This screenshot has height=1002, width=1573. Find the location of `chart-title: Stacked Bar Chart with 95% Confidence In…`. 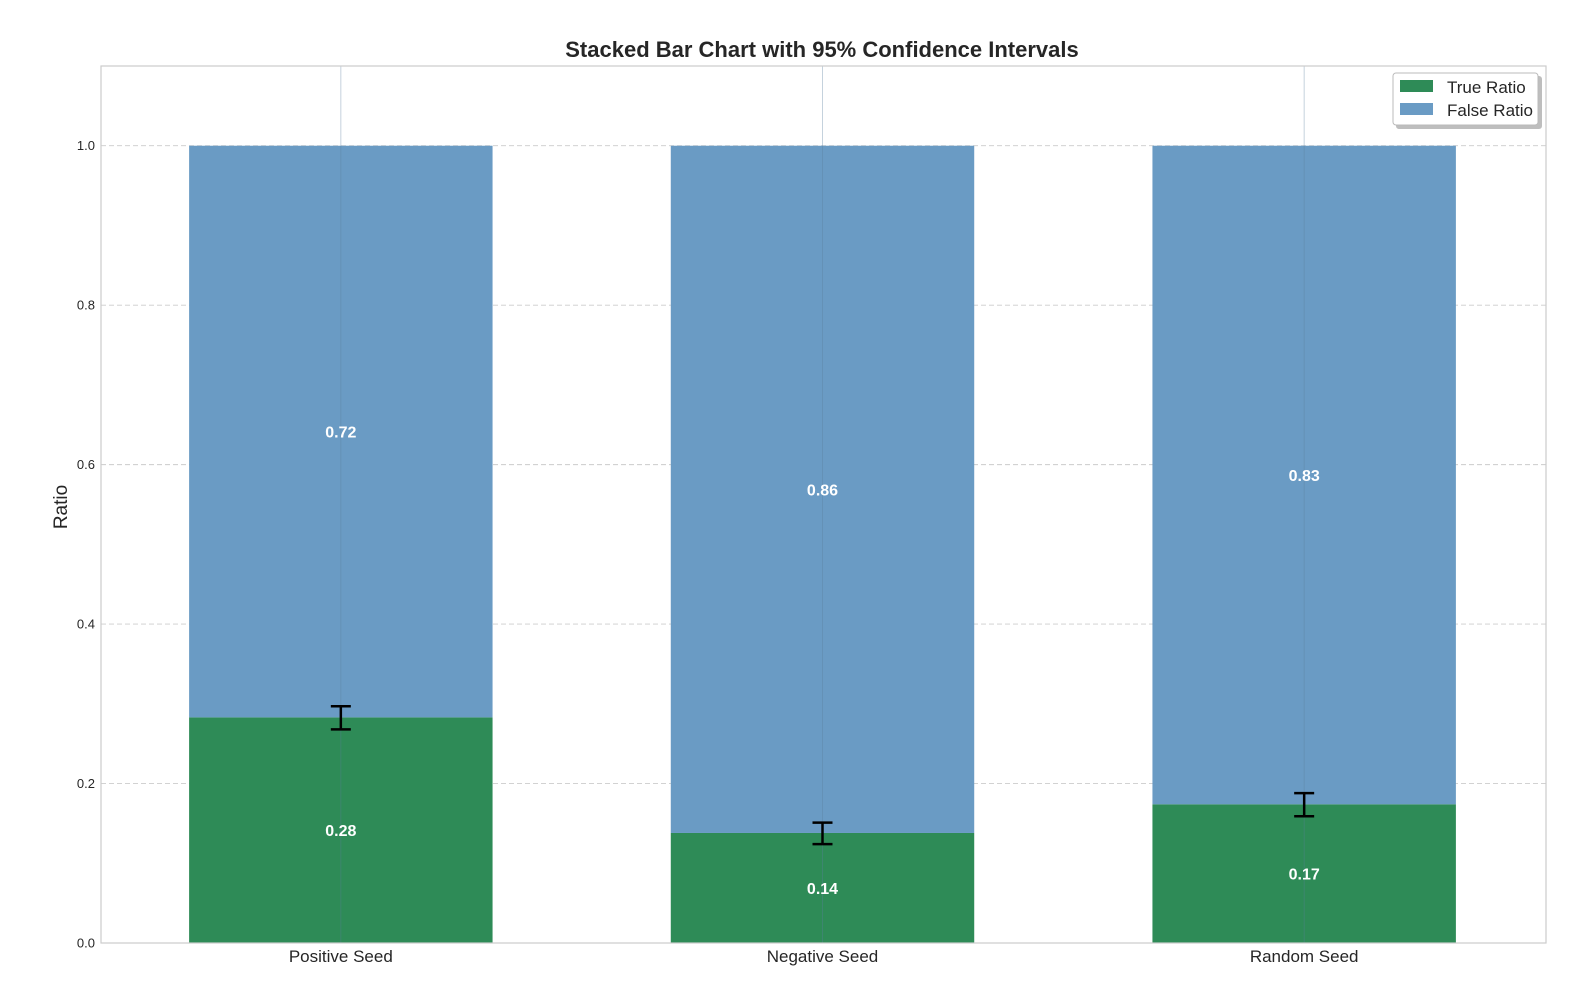

chart-title: Stacked Bar Chart with 95% Confidence In… is located at coordinates (822, 49).